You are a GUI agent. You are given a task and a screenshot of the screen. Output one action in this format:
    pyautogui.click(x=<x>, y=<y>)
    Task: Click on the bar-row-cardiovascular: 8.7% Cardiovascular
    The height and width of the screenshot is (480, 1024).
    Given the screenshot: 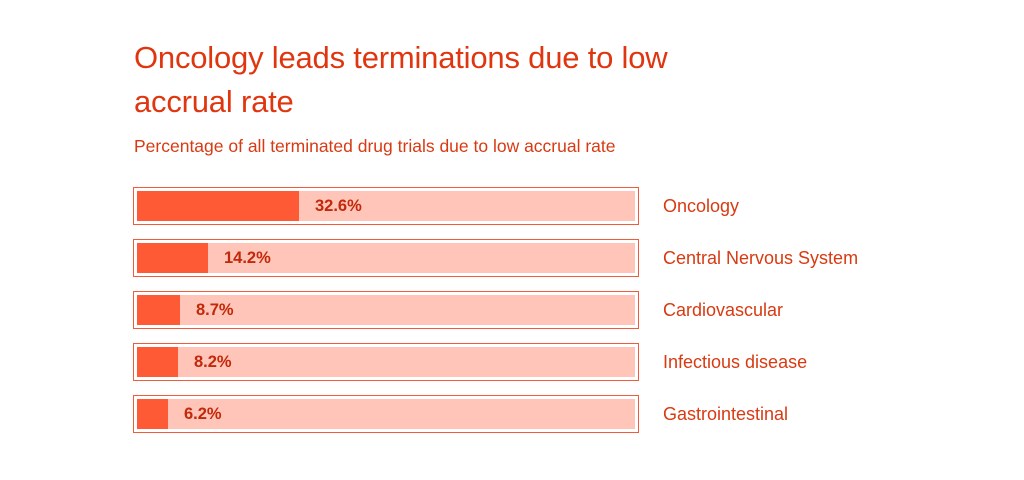 What is the action you would take?
    pyautogui.click(x=578, y=310)
    